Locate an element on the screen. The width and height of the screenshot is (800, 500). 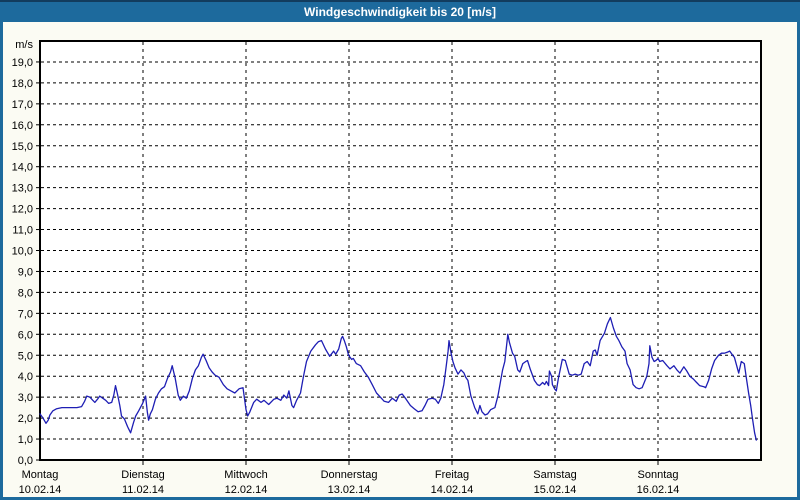
window-title: Windgeschwindigkeit bis 20 [m/s] is located at coordinates (400, 12).